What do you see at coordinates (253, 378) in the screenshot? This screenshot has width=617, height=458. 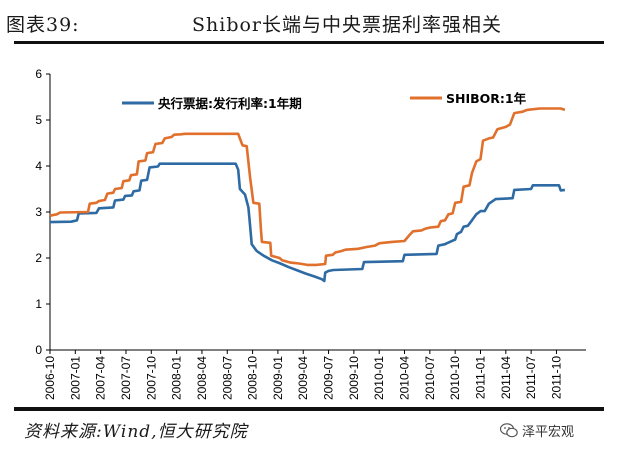 I see `x-tick-label: 2008-10` at bounding box center [253, 378].